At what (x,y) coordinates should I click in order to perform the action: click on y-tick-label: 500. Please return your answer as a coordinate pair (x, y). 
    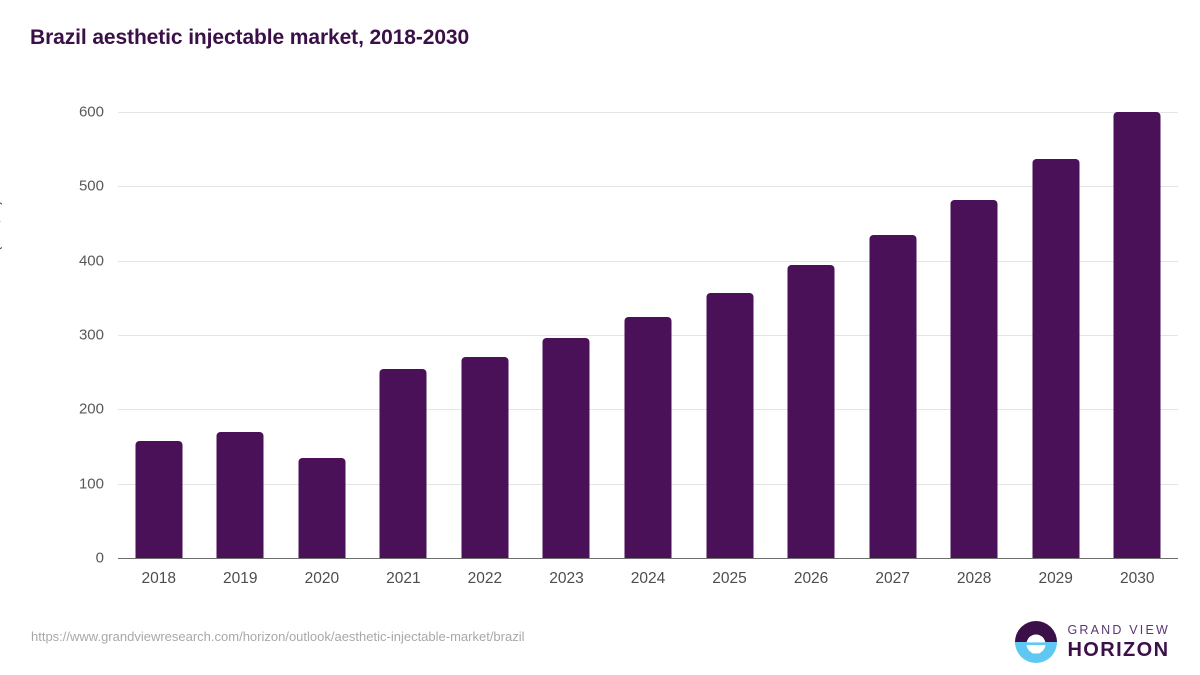
    Looking at the image, I should click on (91, 186).